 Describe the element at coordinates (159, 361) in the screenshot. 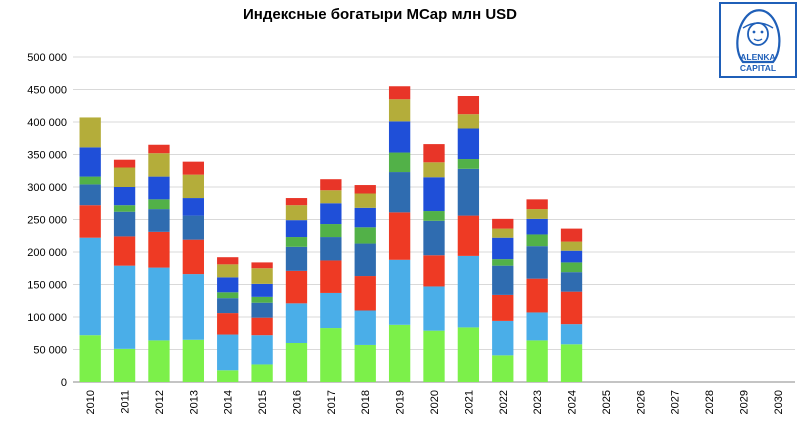

I see `bar-segment-2012-s0` at that location.